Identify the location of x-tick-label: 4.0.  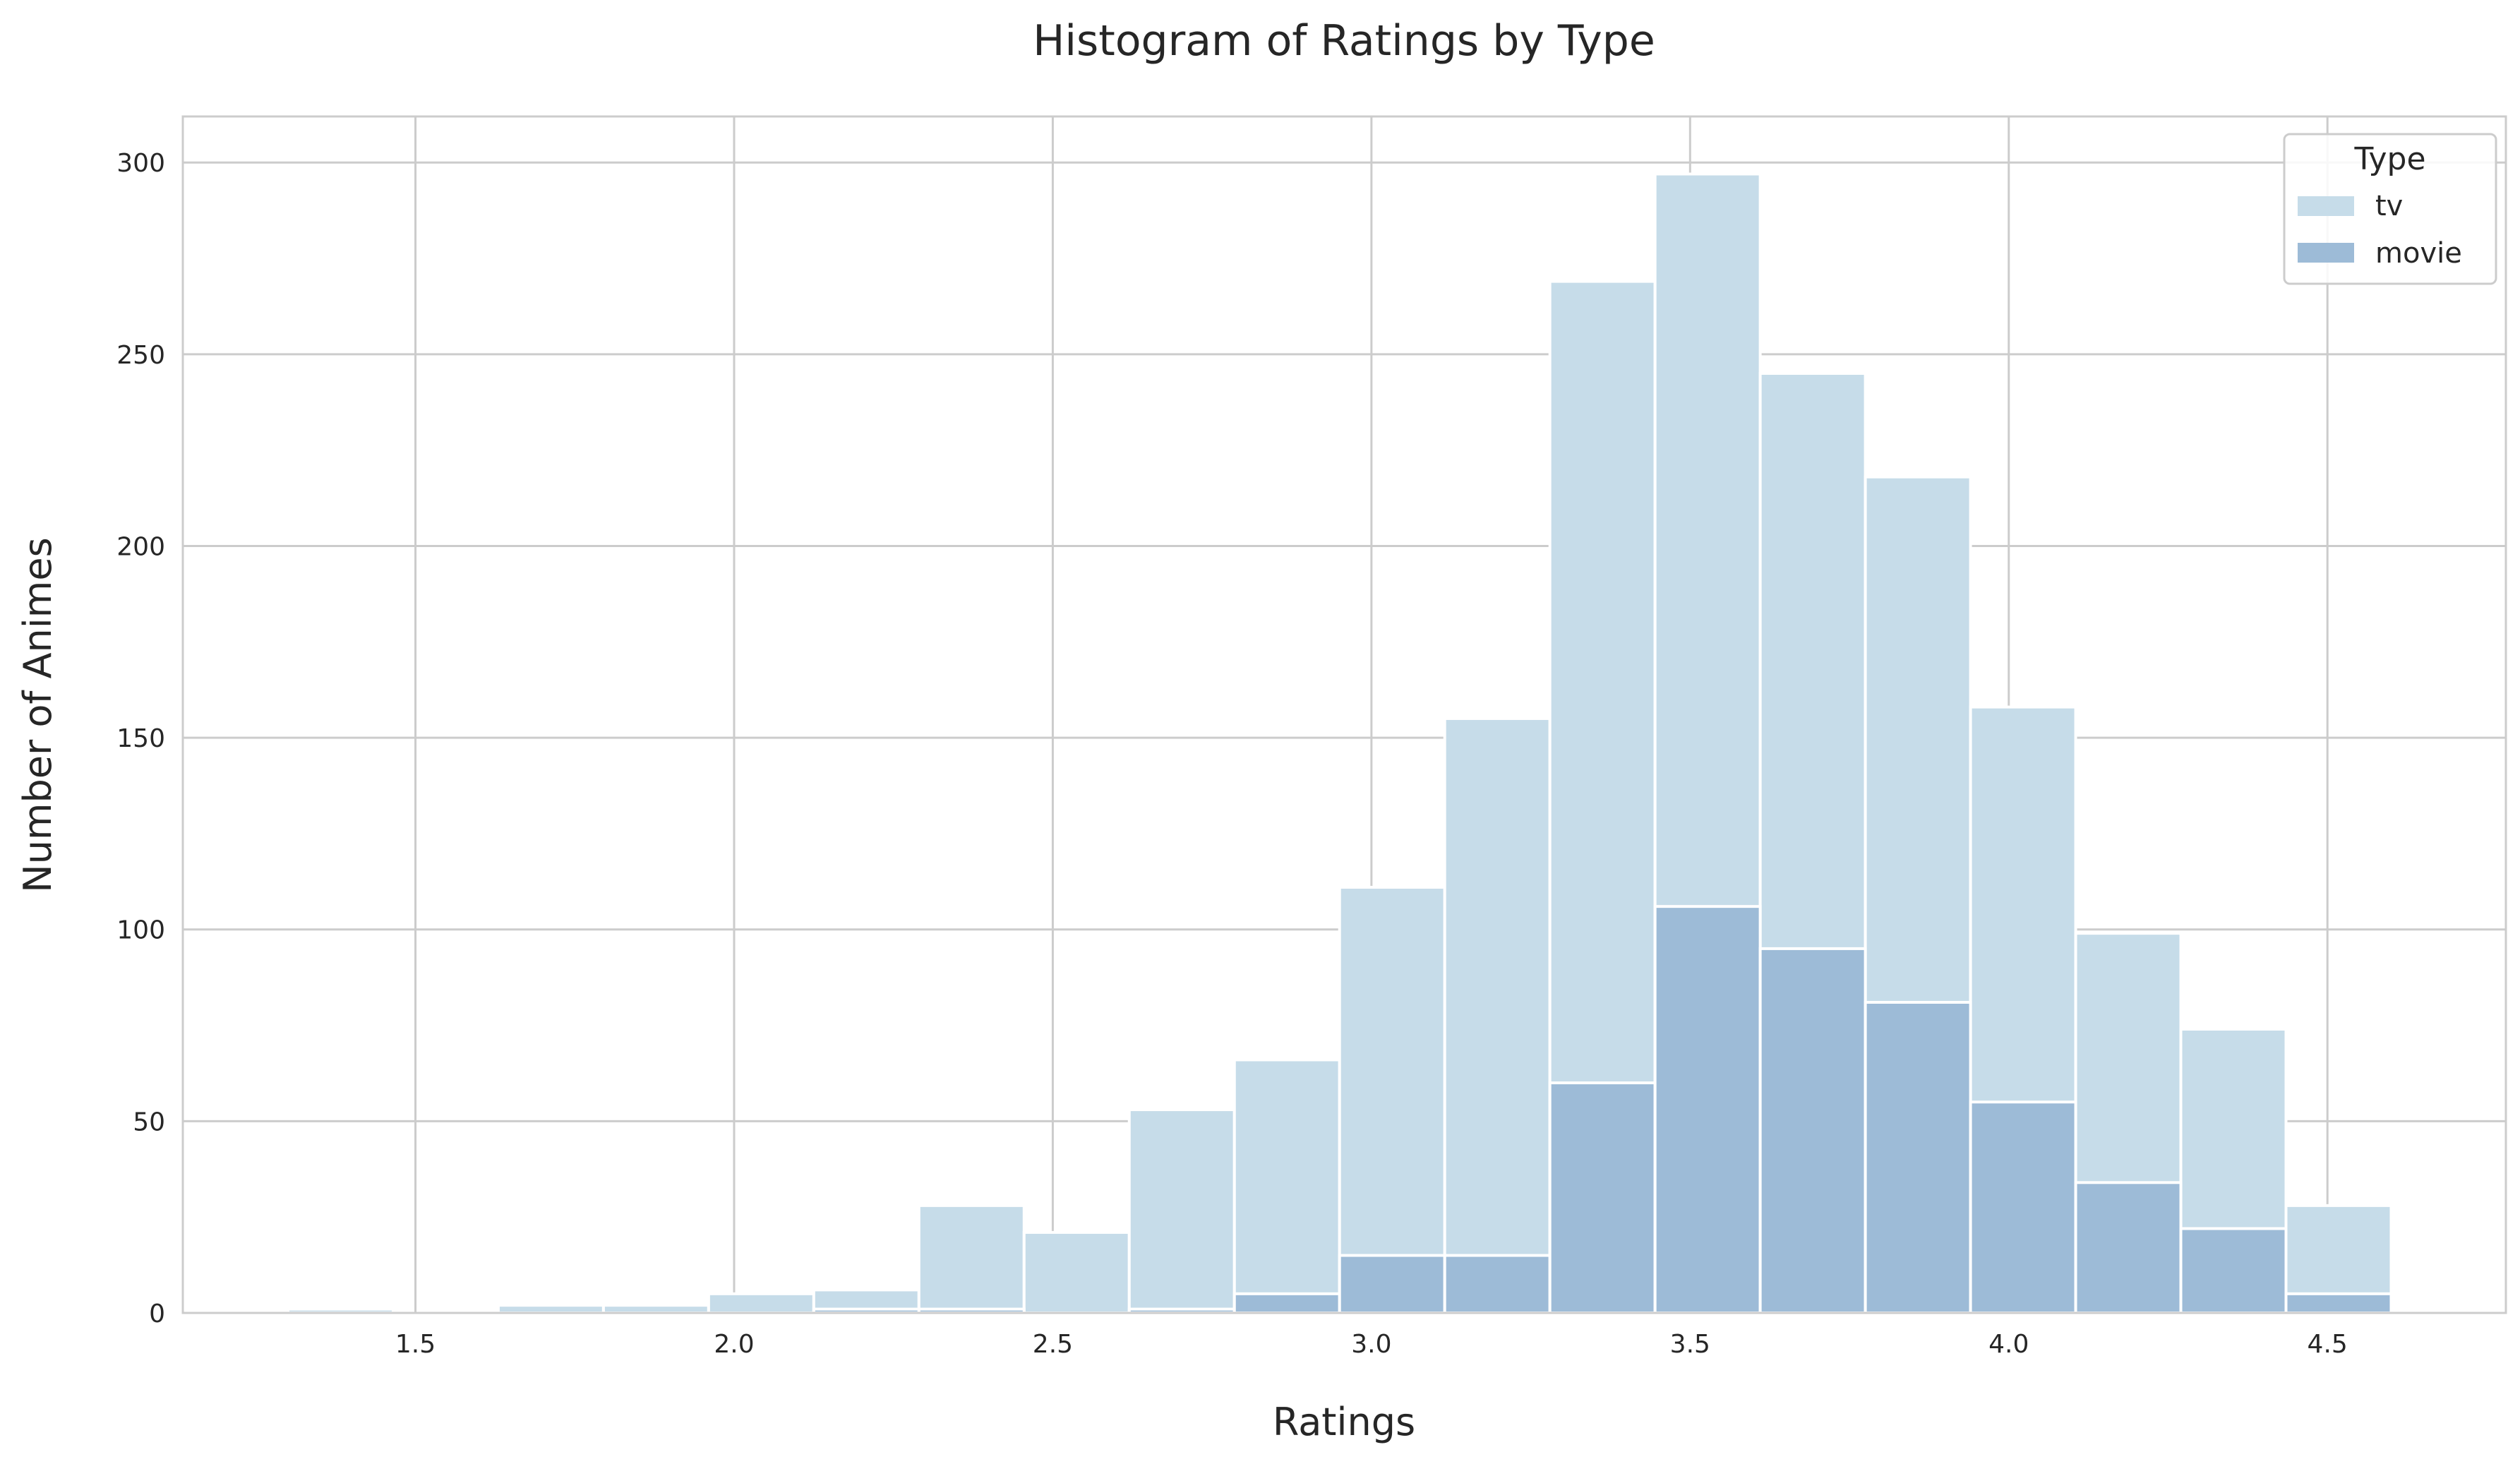
(2009, 1345).